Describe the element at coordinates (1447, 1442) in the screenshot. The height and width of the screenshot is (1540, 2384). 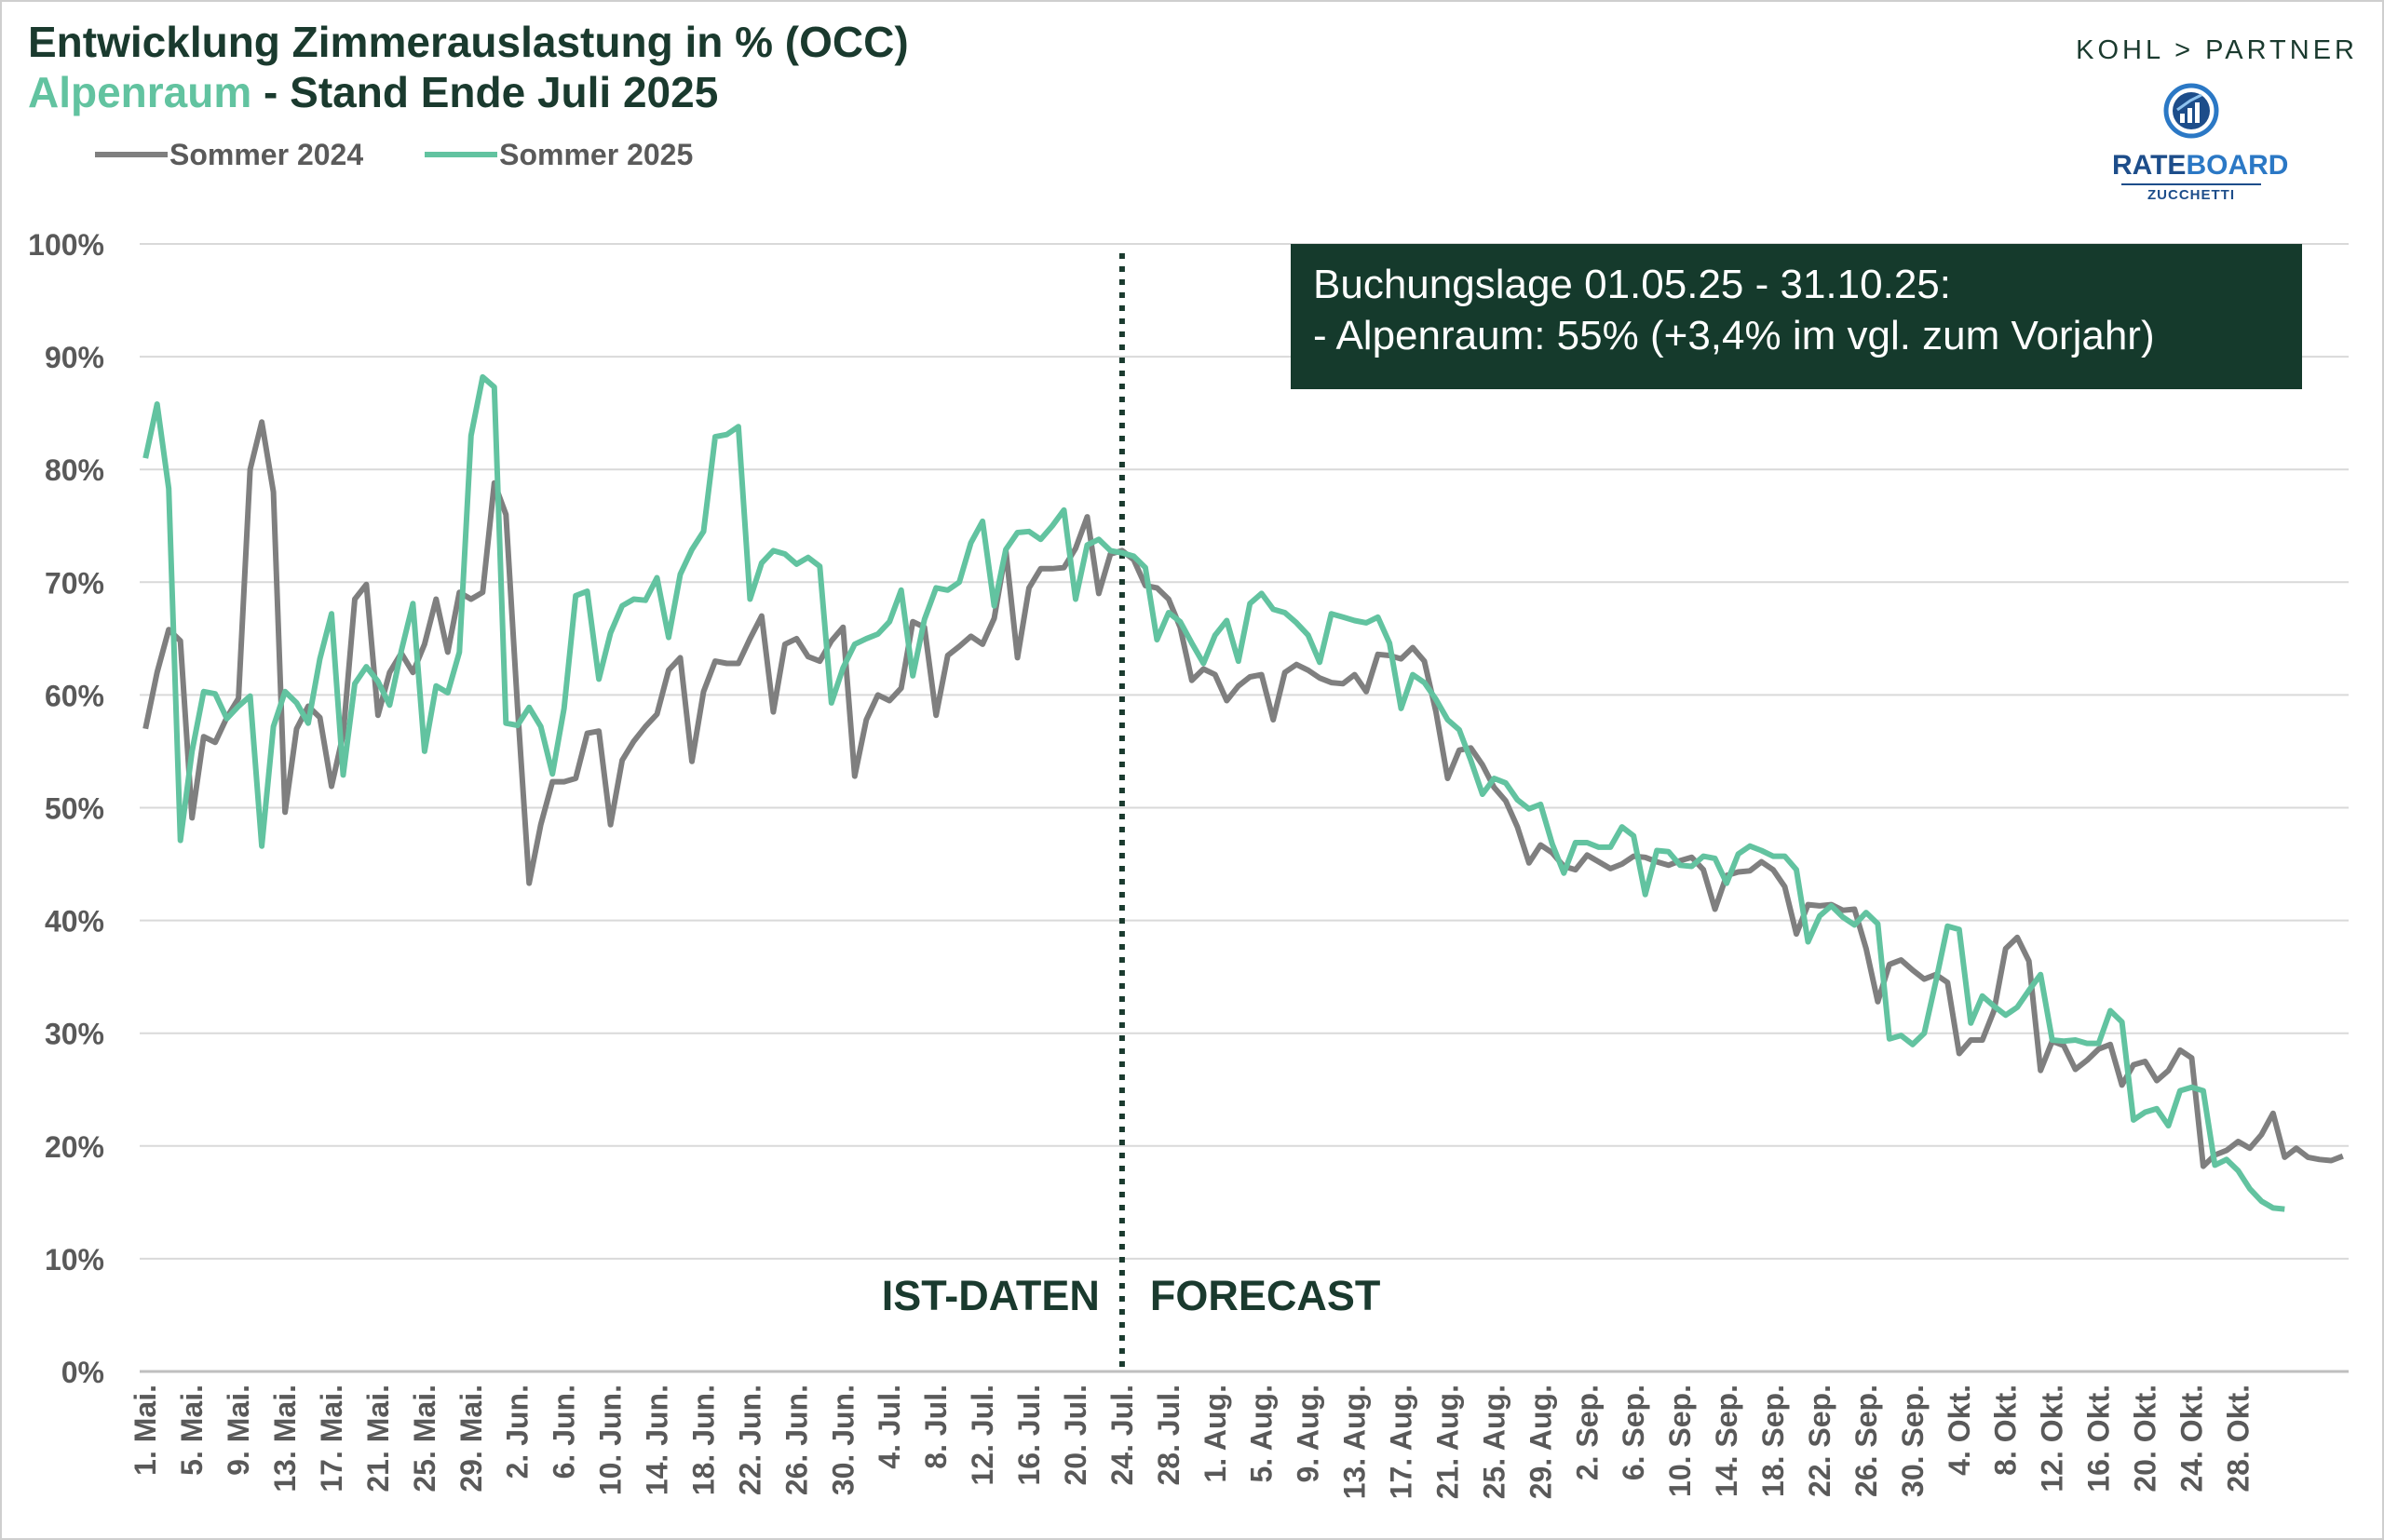
I see `x-tick-label: 21. Aug.` at that location.